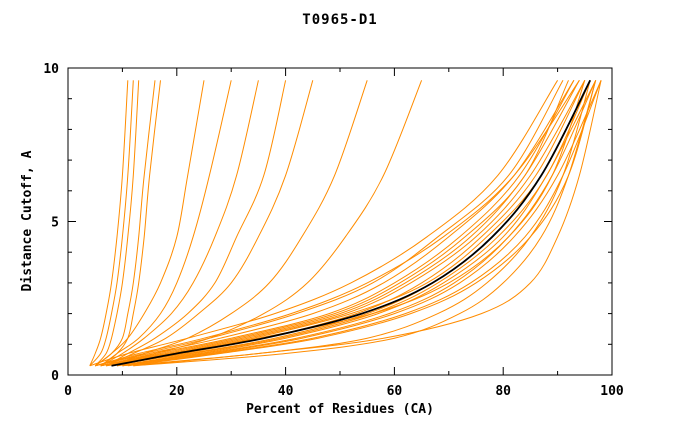 This screenshot has width=680, height=440. Describe the element at coordinates (340, 409) in the screenshot. I see `x-axis-label: Percent of Residues (CA)` at that location.